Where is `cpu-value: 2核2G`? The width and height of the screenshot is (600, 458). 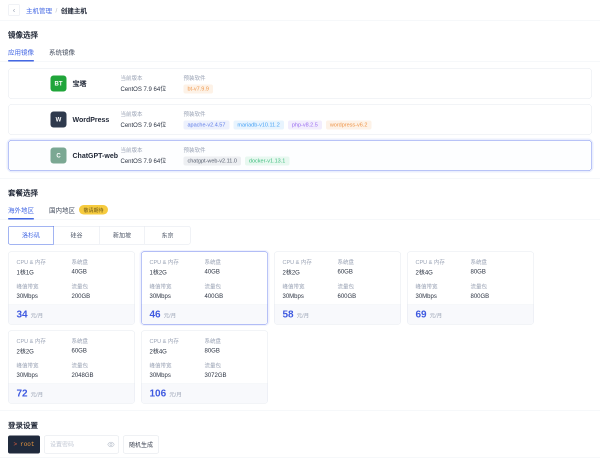
cpu-value: 2核2G is located at coordinates (44, 351).